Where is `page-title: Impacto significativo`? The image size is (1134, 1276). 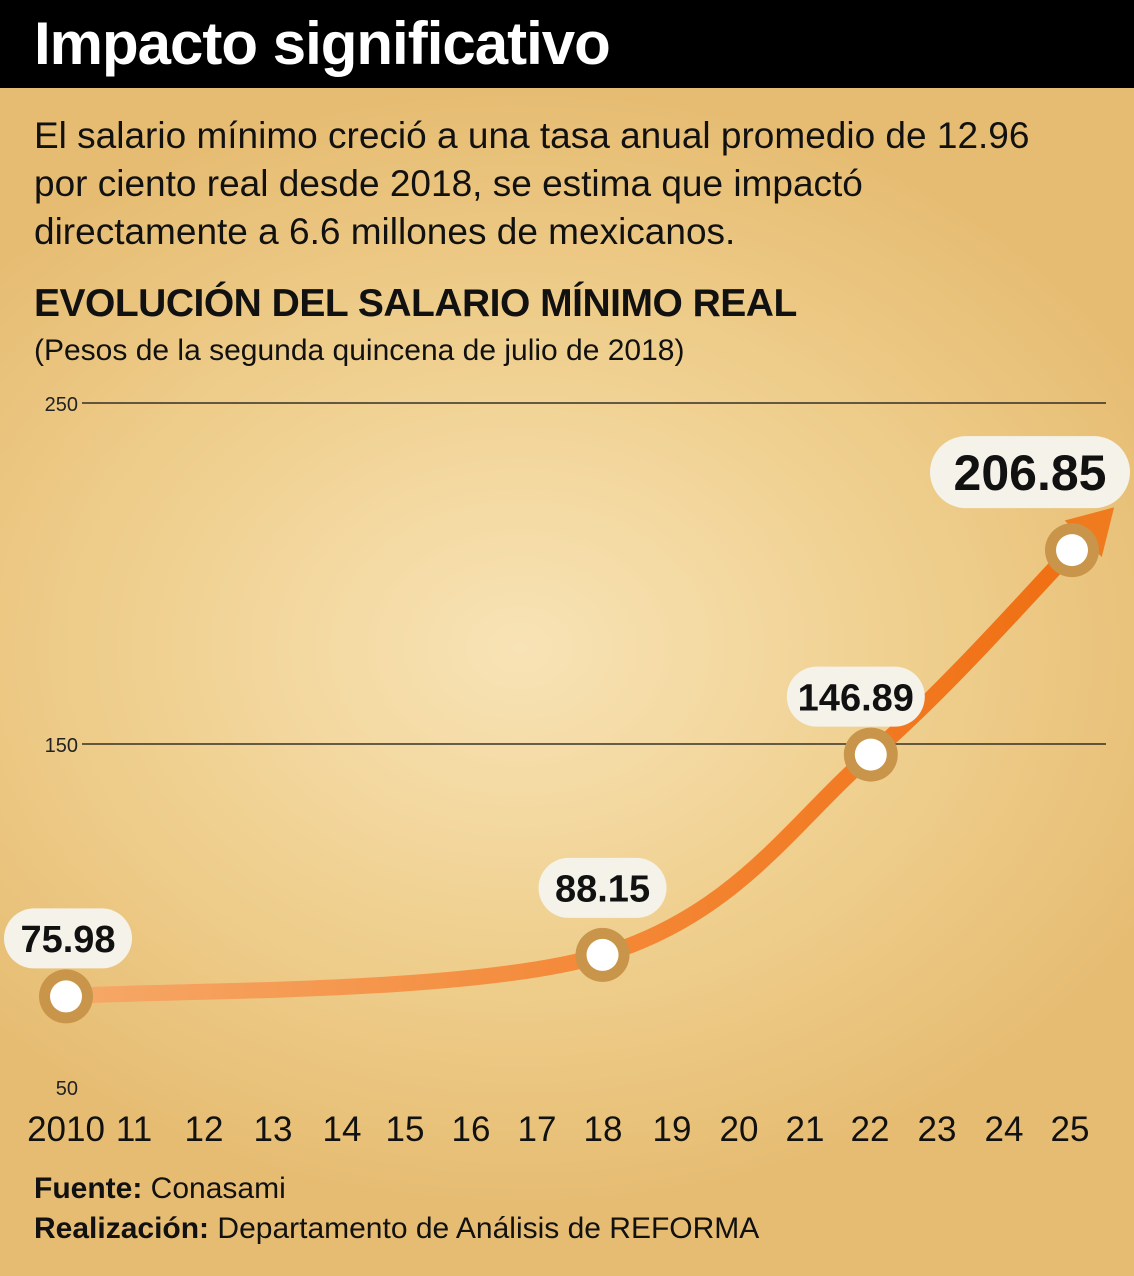 page-title: Impacto significativo is located at coordinates (322, 43).